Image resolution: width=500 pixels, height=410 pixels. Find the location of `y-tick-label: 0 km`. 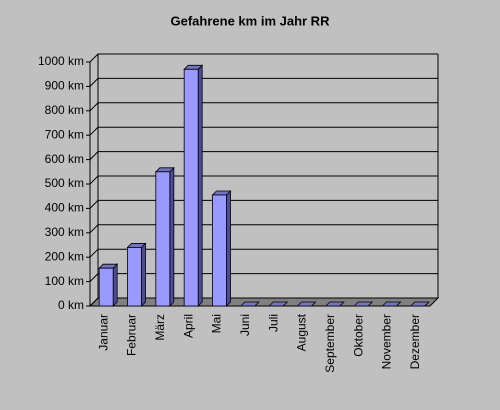

y-tick-label: 0 km is located at coordinates (71, 305).